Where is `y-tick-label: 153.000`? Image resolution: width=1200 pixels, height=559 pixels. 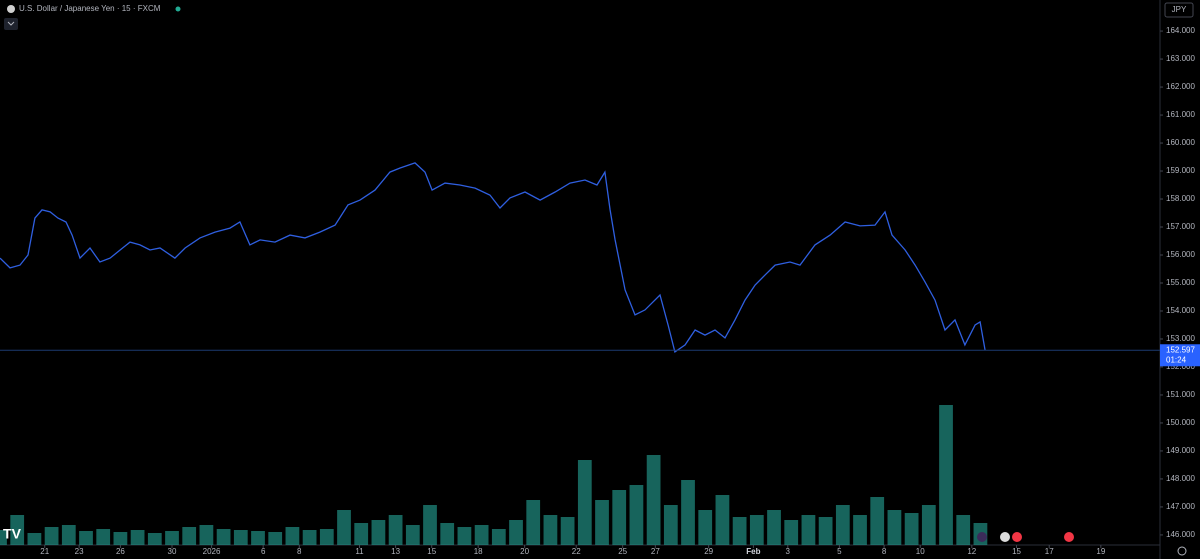
y-tick-label: 153.000 is located at coordinates (1180, 338).